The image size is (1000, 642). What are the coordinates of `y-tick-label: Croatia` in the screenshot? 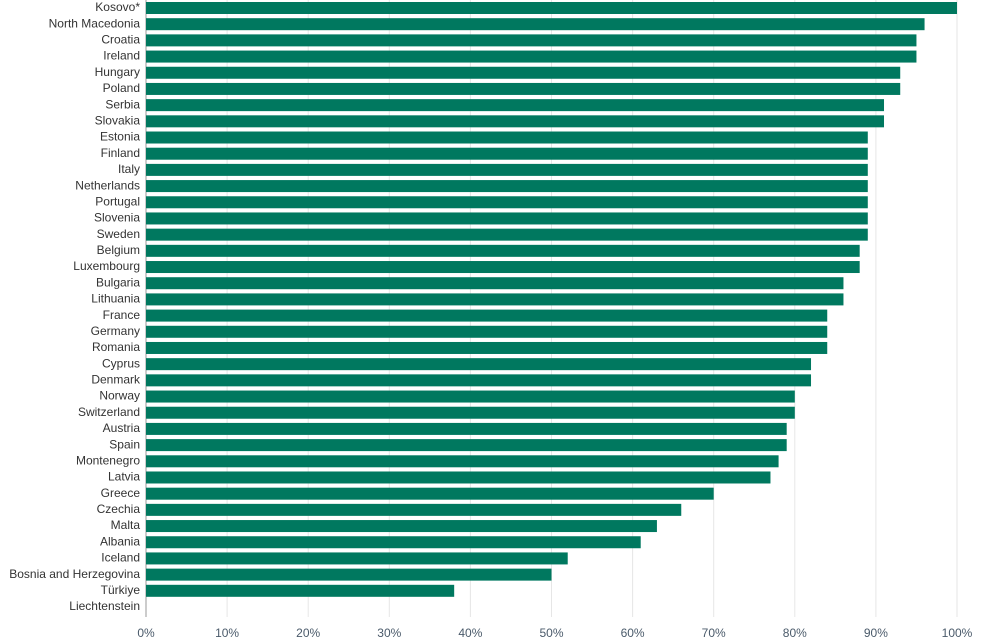 It's located at (120, 40).